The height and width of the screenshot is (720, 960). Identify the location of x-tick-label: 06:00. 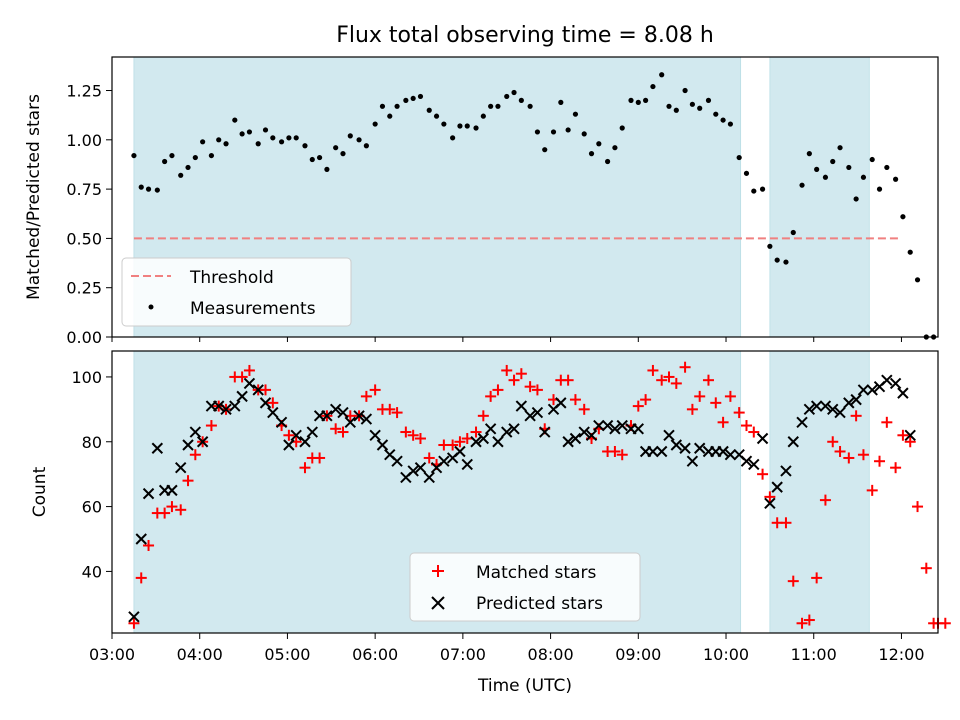
(375, 654).